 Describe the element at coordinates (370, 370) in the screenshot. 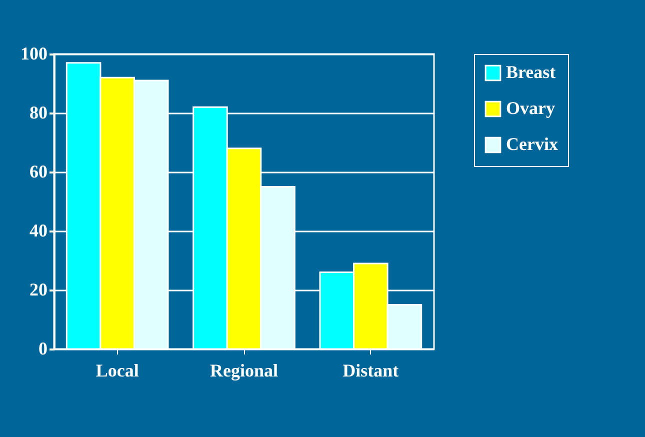

I see `x-tick-label: Distant` at that location.